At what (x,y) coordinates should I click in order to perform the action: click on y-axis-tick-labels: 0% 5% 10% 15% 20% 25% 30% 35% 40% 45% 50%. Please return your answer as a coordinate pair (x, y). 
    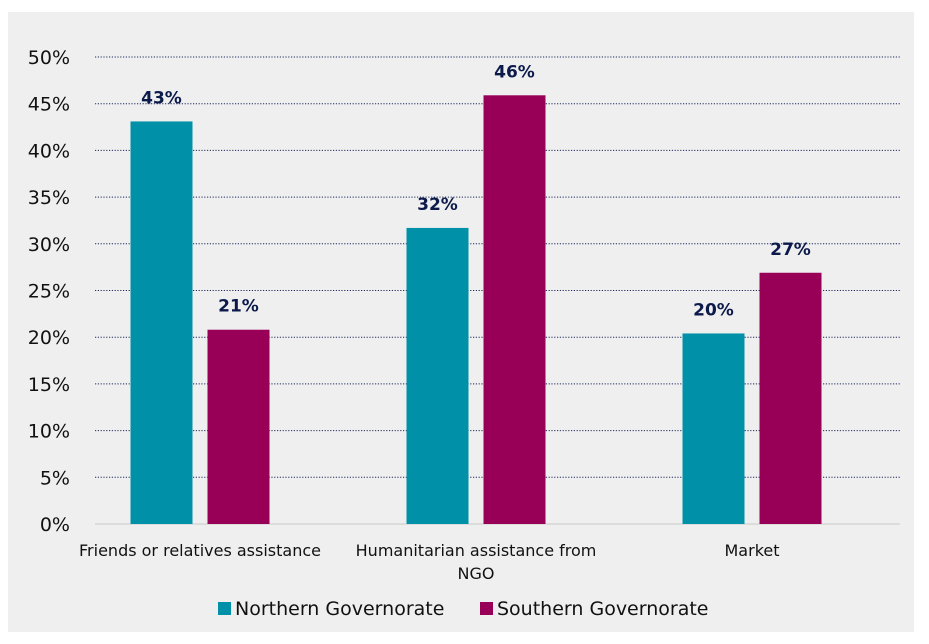
    Looking at the image, I should click on (49, 291).